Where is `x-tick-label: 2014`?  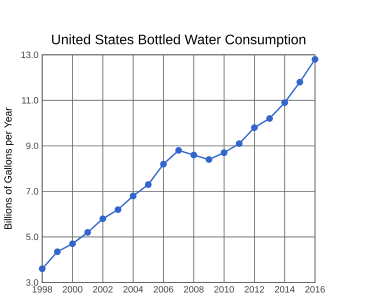
x-tick-label: 2014 is located at coordinates (284, 289).